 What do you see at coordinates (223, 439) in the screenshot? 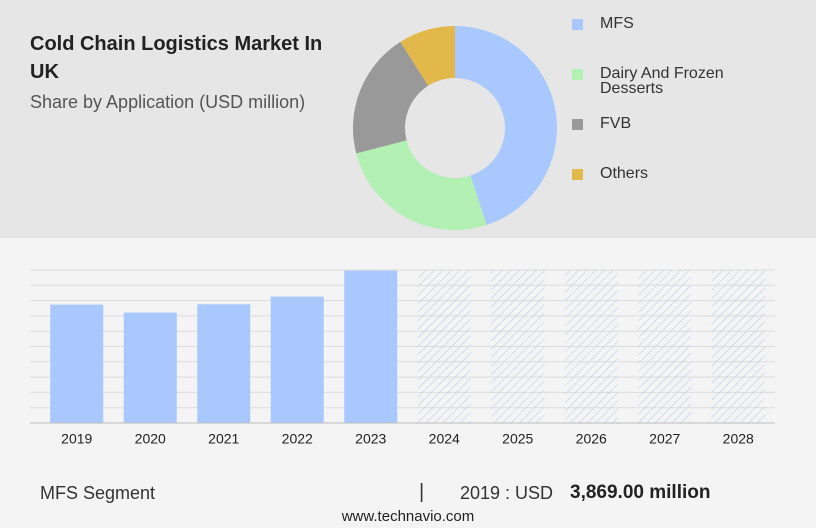
I see `x-tick-label: 2021` at bounding box center [223, 439].